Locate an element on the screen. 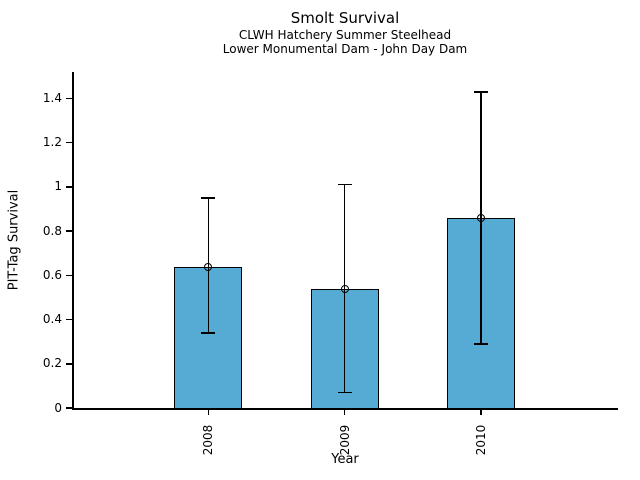 Image resolution: width=640 pixels, height=480 pixels. y-tick-label: 0.4 is located at coordinates (52, 319).